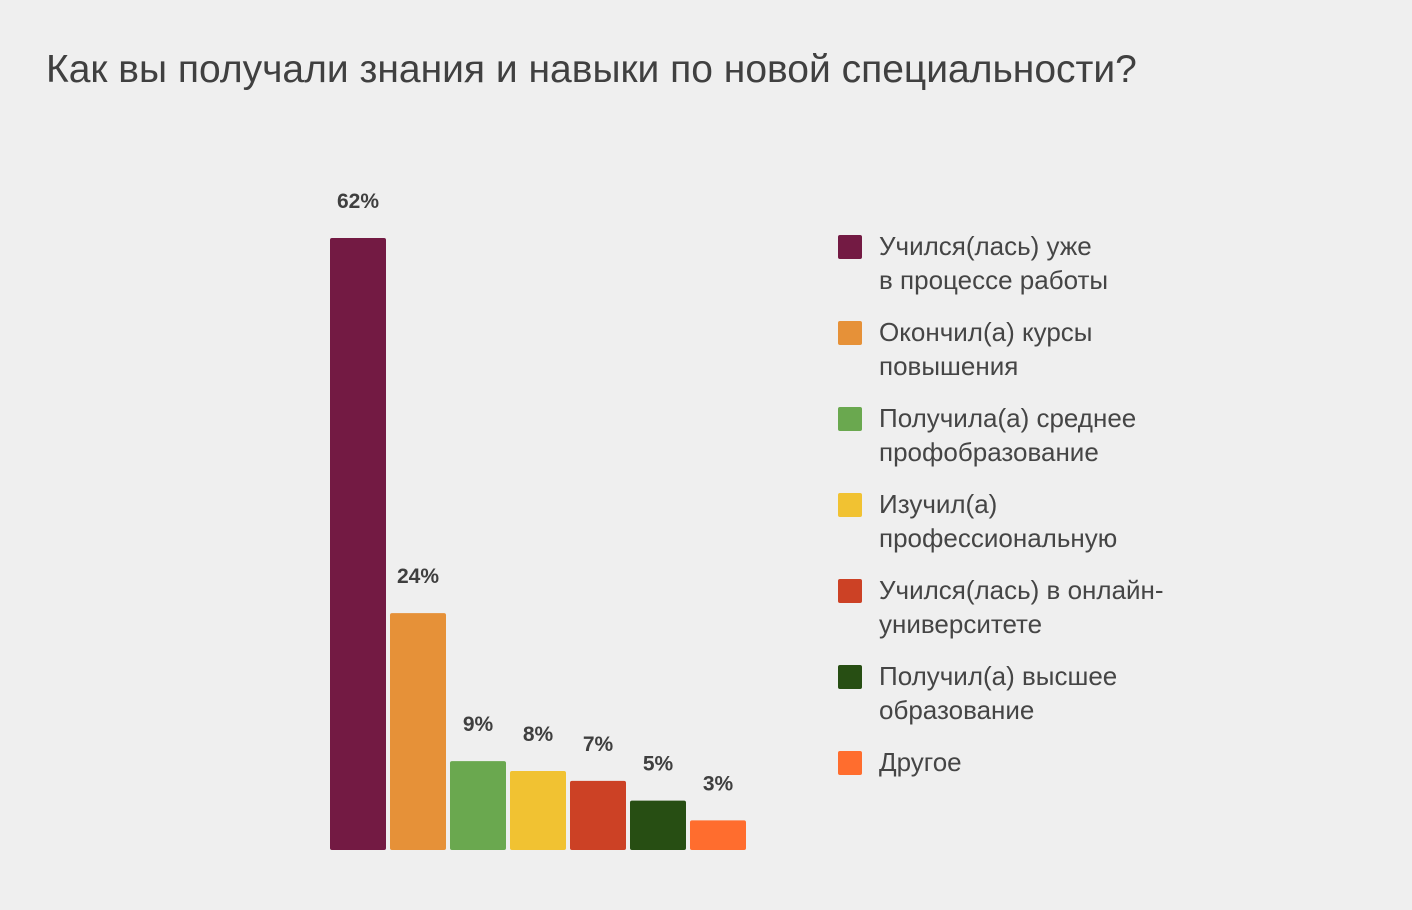 Image resolution: width=1412 pixels, height=910 pixels. I want to click on legend-item-7: Другое, so click(1028, 762).